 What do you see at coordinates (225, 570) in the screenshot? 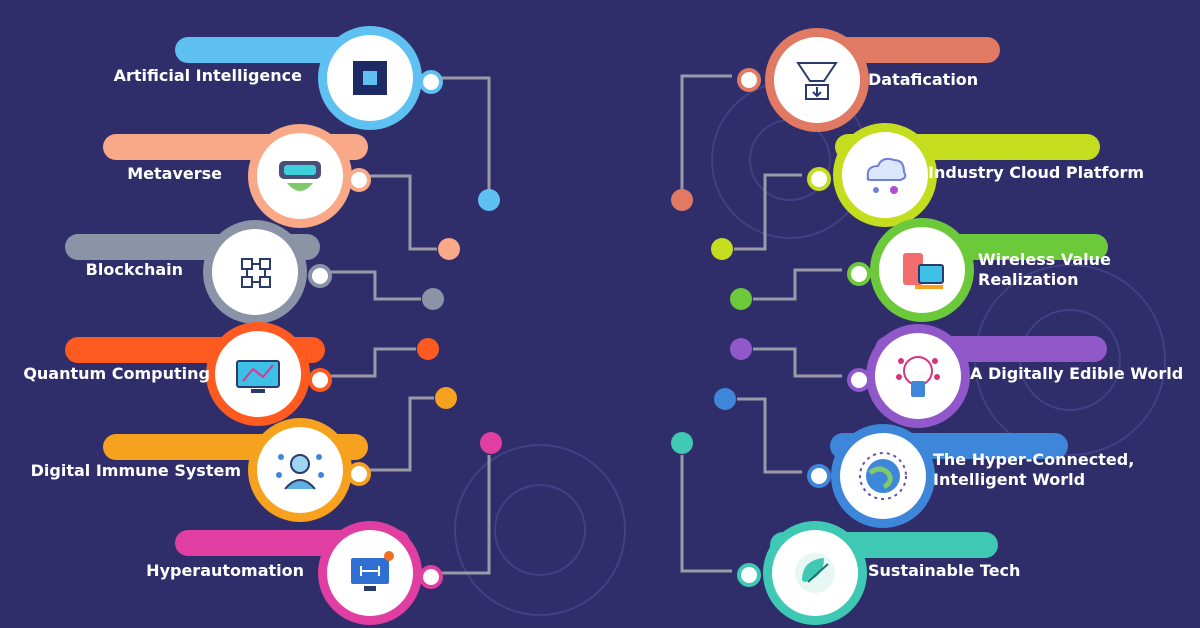
I see `topic-label: Hyperautomation` at bounding box center [225, 570].